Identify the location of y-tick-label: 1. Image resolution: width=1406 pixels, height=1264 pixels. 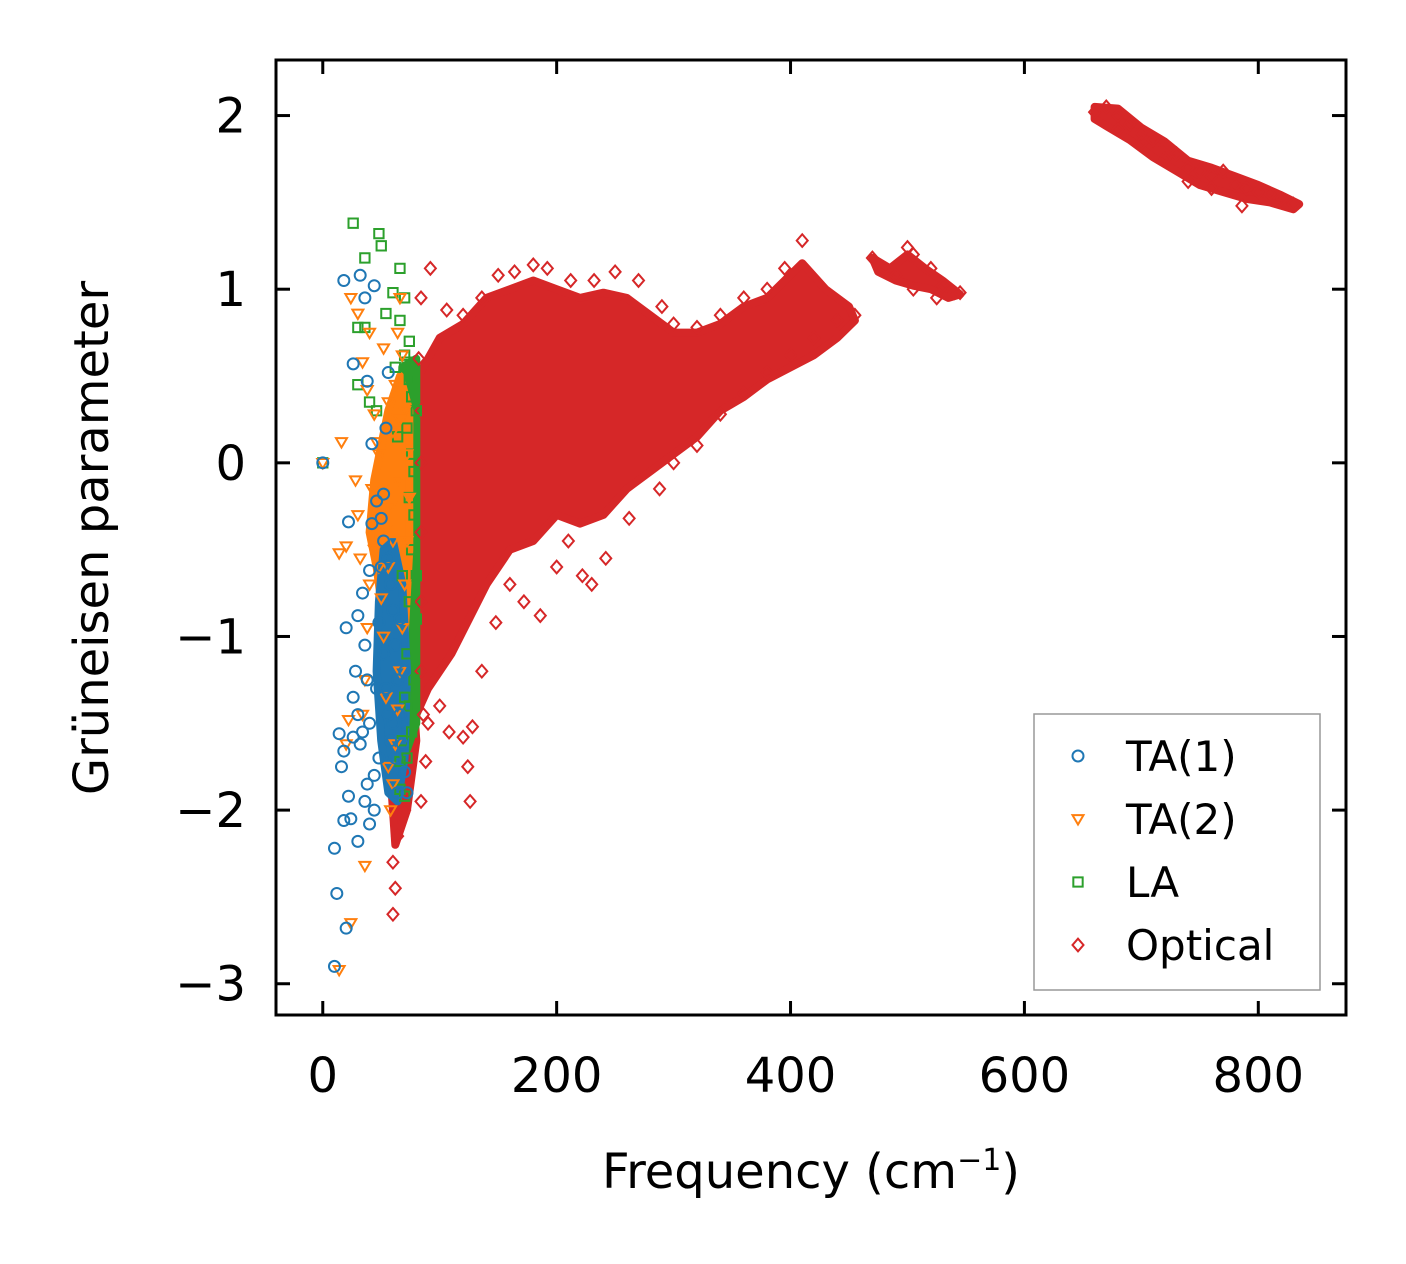
(230, 290).